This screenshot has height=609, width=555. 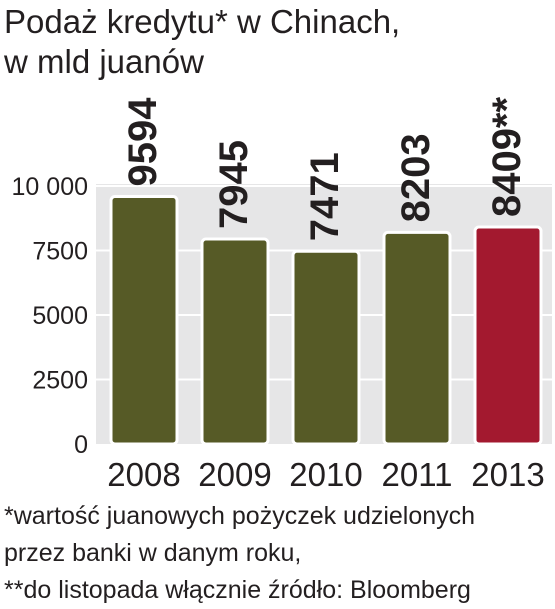 What do you see at coordinates (60, 252) in the screenshot?
I see `y-tick-label: 7500` at bounding box center [60, 252].